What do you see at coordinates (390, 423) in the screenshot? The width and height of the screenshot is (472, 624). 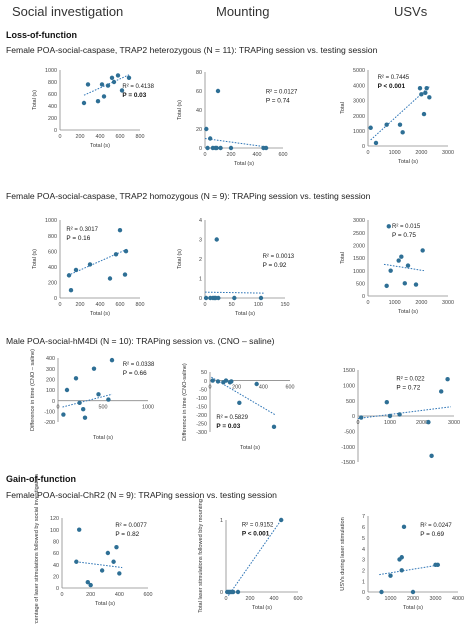 I see `x-tick-label: 1000` at bounding box center [390, 423].